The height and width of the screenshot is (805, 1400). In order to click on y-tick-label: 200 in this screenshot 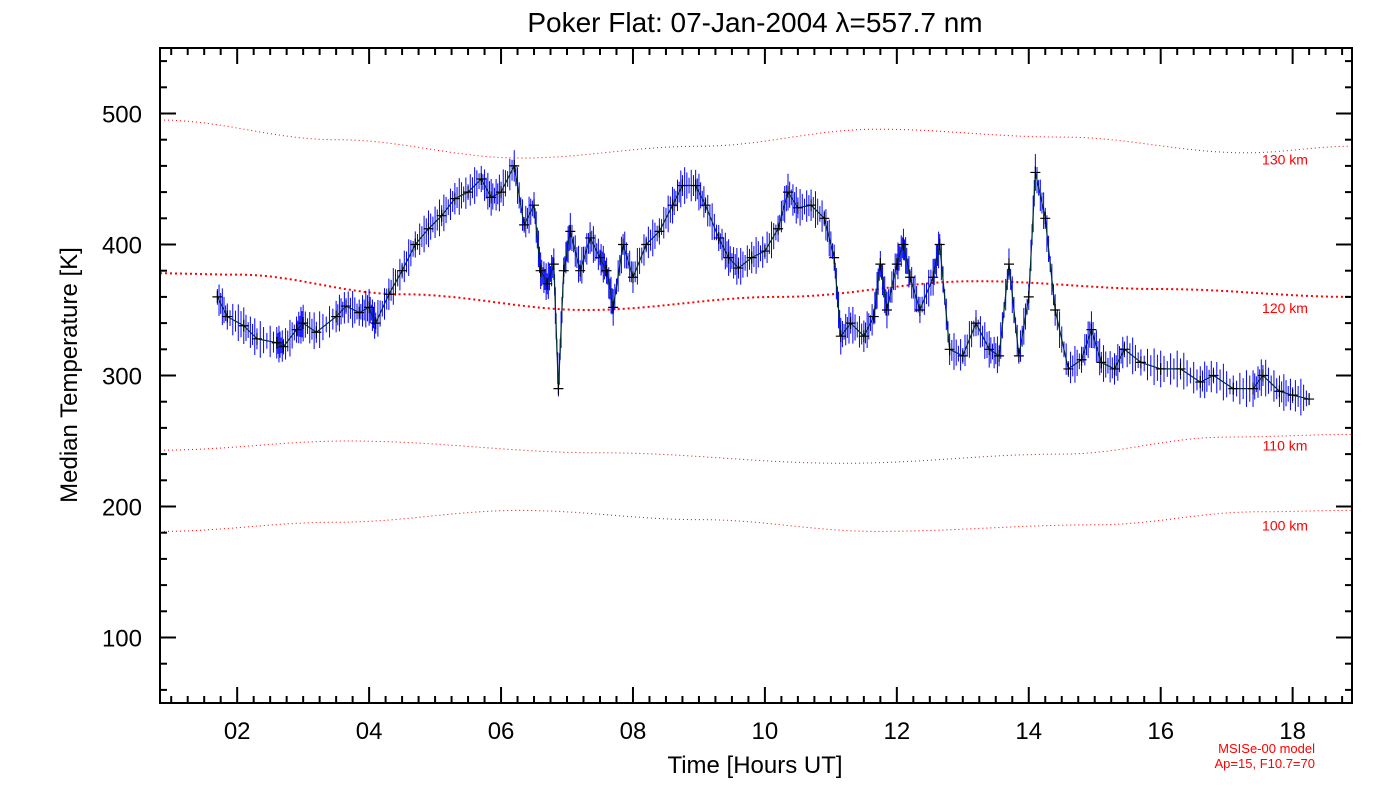, I will do `click(122, 508)`.